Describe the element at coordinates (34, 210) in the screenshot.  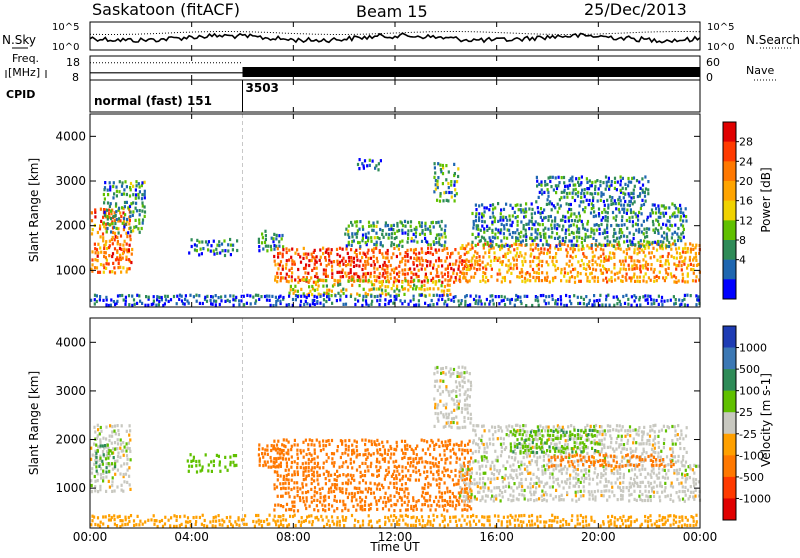
I see `power-ylabel: Slant Range [km]` at that location.